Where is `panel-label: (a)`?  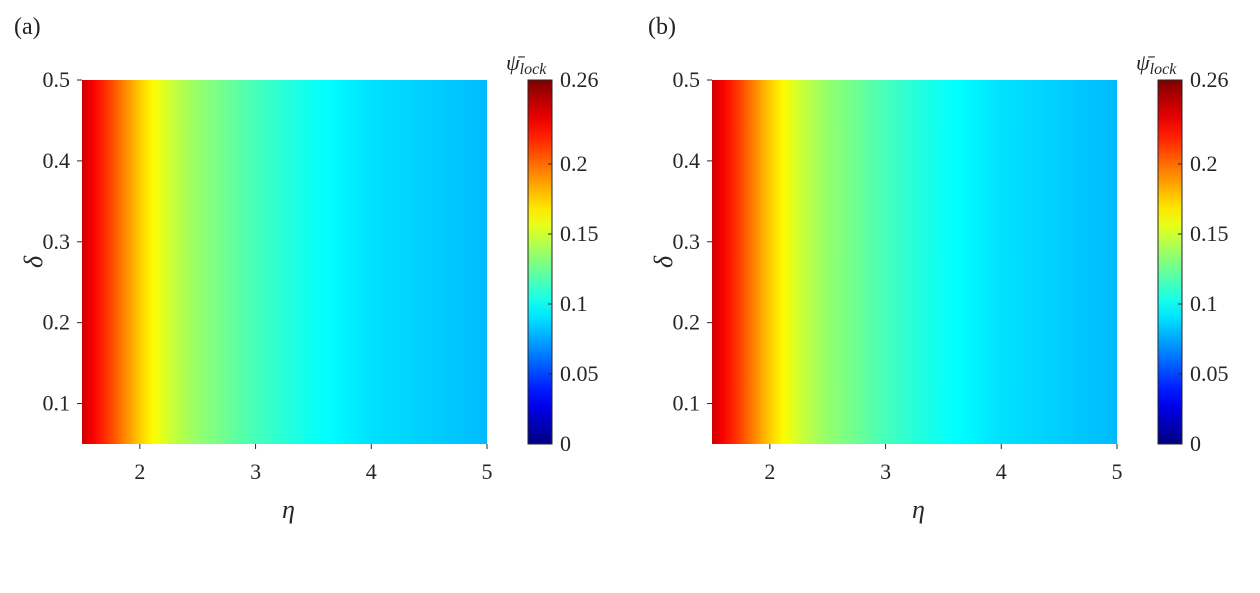 panel-label: (a) is located at coordinates (27, 27).